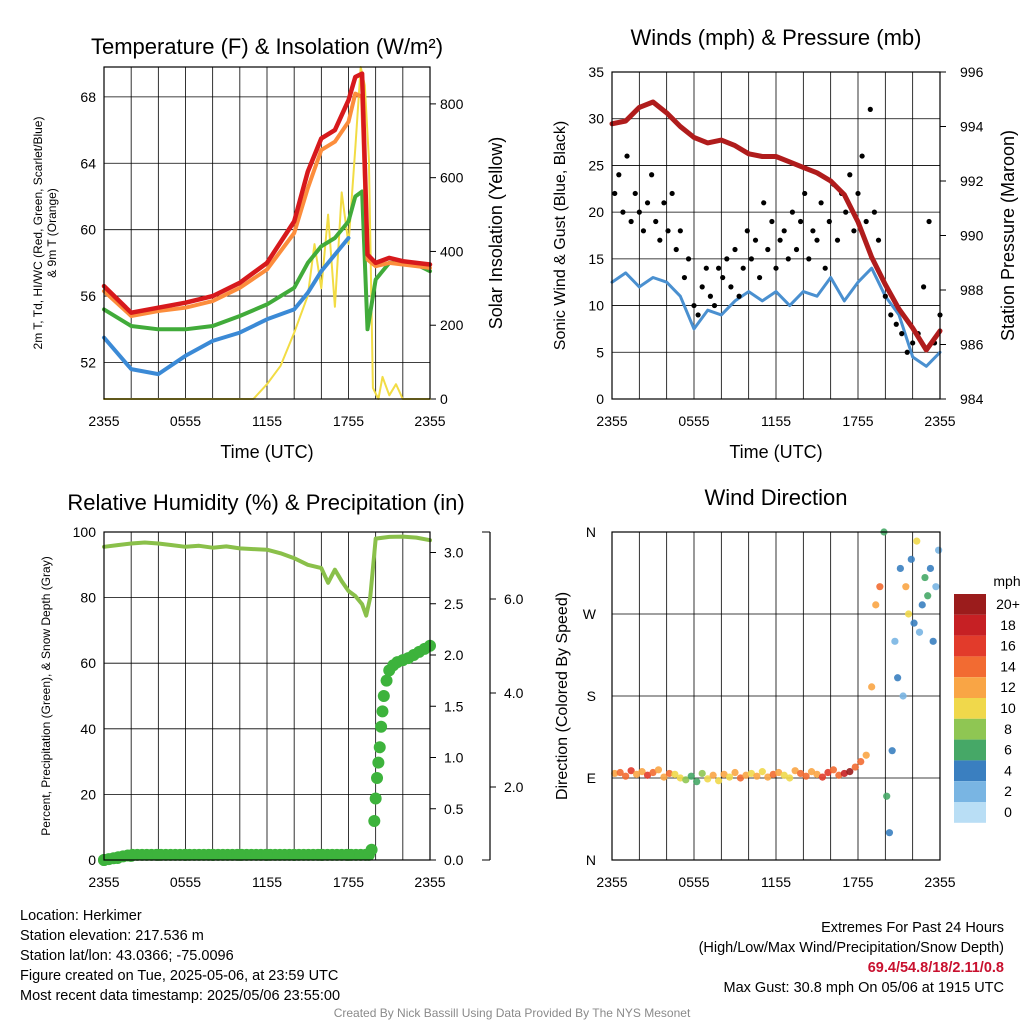  I want to click on y-tick-label: S, so click(591, 696).